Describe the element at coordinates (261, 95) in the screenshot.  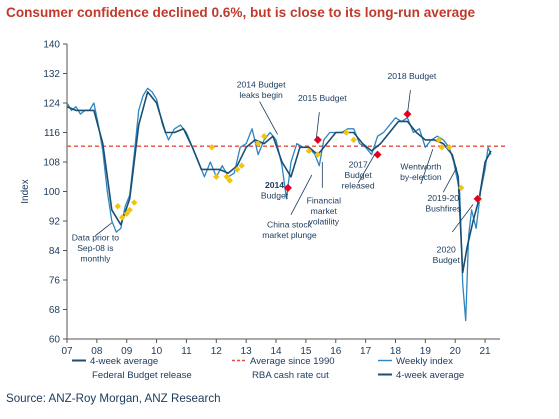
I see `annotation-label: leaks begin` at that location.